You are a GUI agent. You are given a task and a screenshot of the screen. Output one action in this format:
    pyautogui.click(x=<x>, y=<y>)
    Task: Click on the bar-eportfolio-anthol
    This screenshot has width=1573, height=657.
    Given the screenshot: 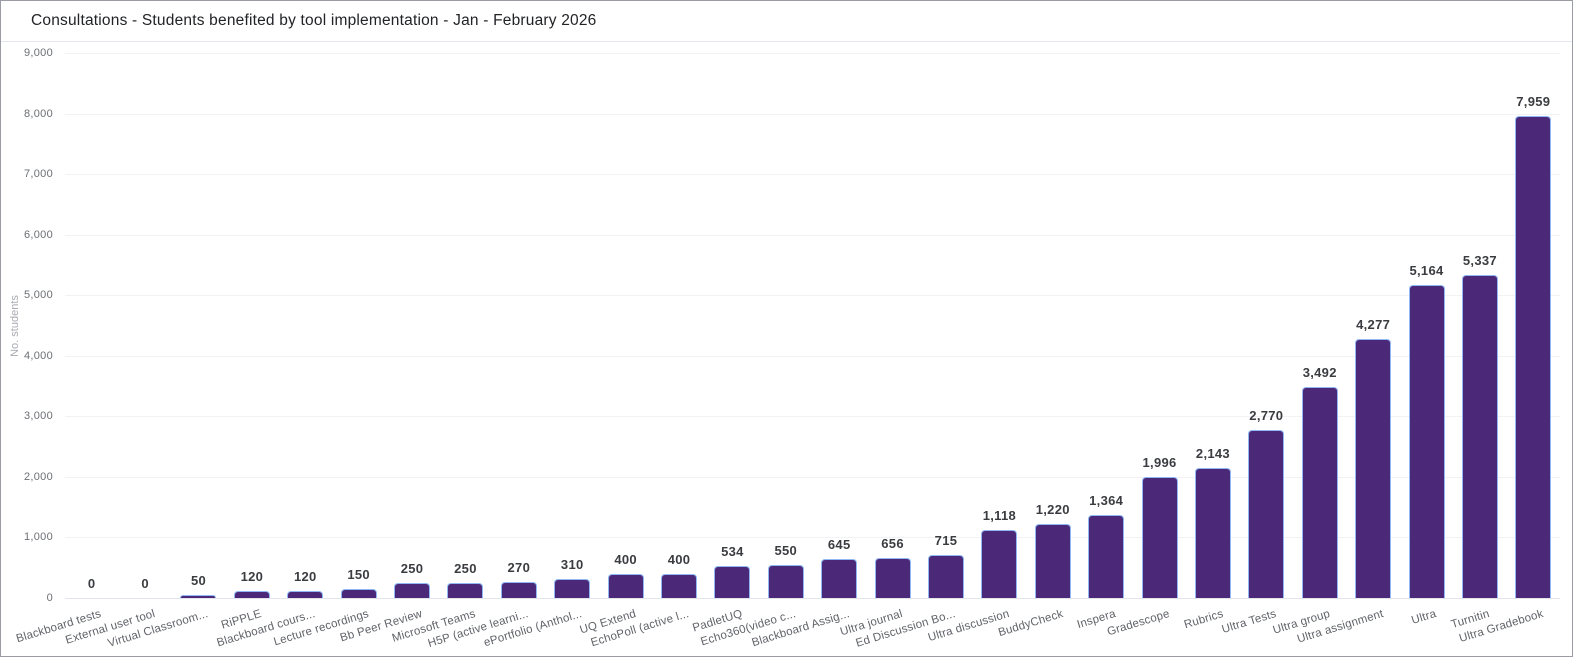 What is the action you would take?
    pyautogui.click(x=572, y=588)
    